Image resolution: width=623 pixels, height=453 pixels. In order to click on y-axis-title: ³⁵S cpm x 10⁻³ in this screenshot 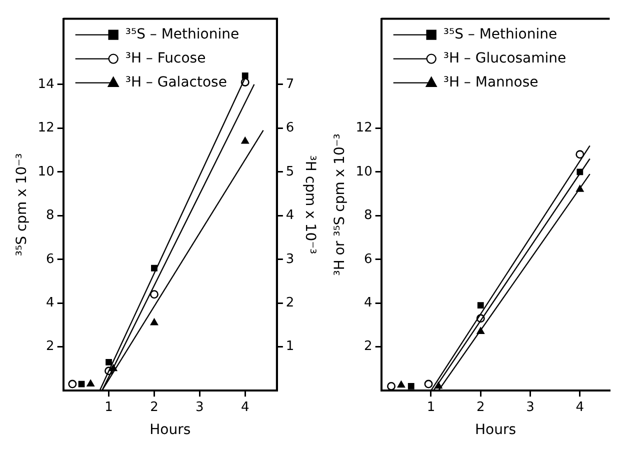, I will do `click(22, 204)`.